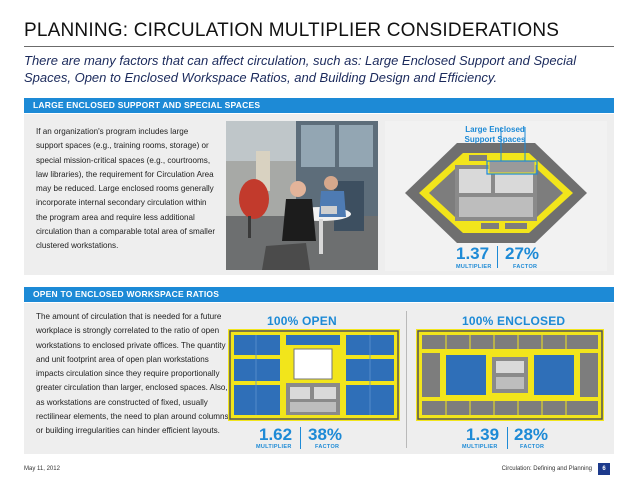 Image resolution: width=638 pixels, height=493 pixels. I want to click on factor-value-open: 38%, so click(325, 434).